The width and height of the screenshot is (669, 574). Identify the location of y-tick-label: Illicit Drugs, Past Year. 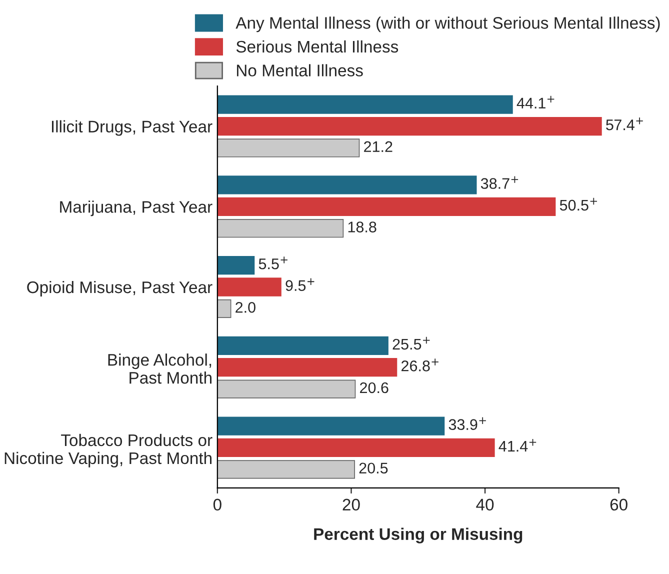
(132, 128).